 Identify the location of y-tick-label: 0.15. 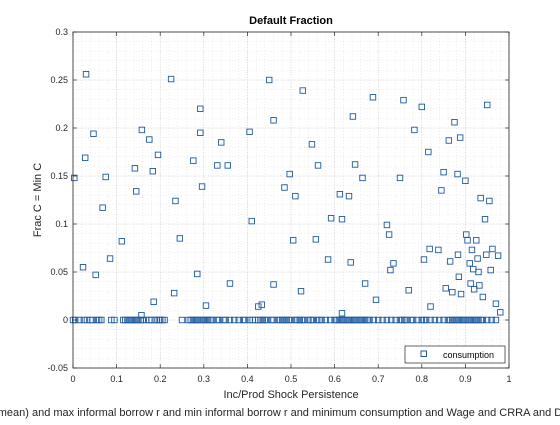
(59, 176).